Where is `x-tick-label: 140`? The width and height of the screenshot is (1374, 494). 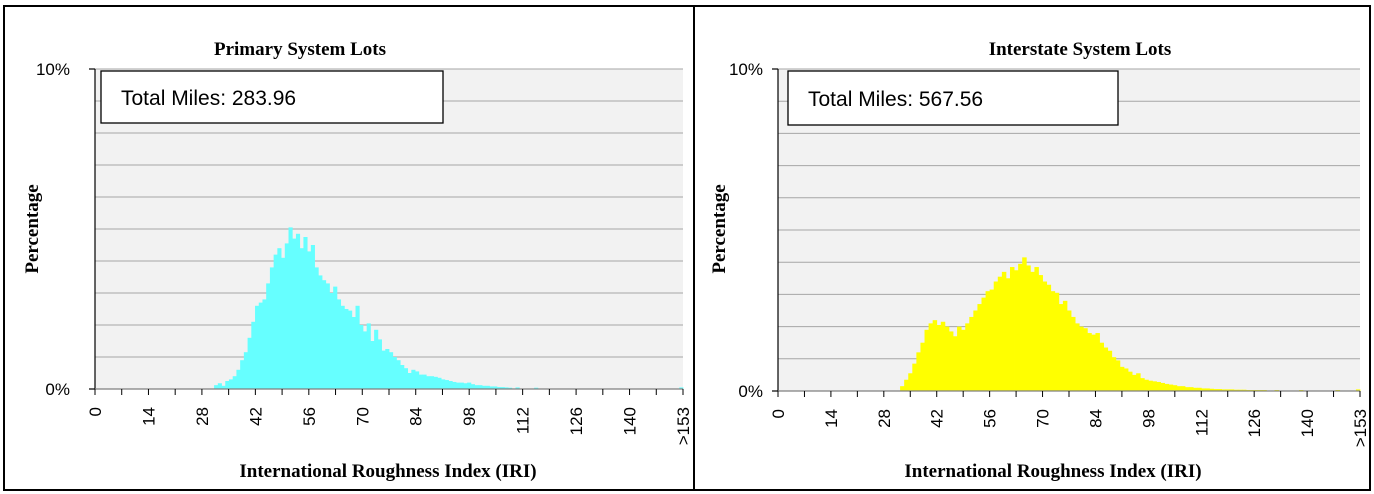
x-tick-label: 140 is located at coordinates (630, 421).